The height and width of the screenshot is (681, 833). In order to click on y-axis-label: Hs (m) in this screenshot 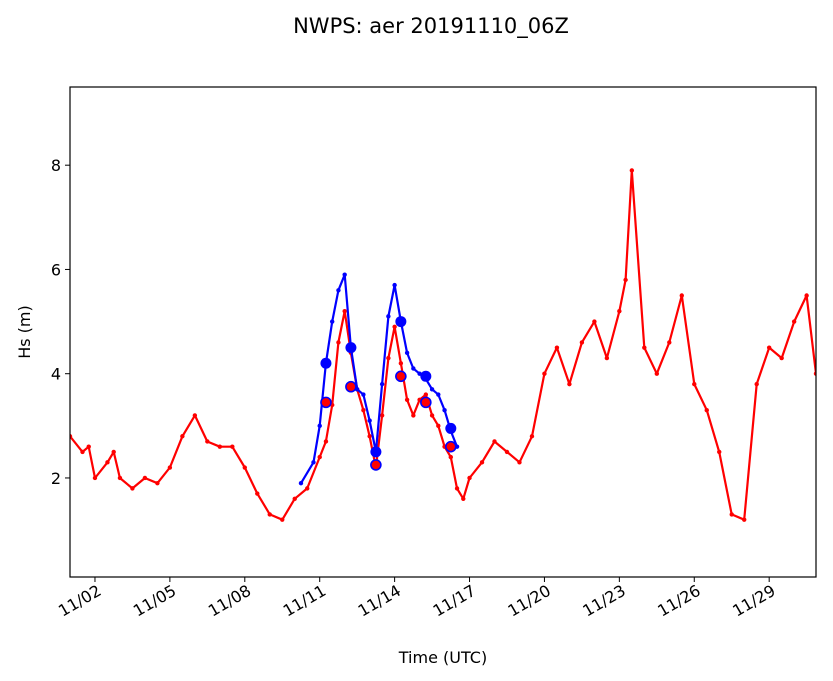, I will do `click(24, 332)`.